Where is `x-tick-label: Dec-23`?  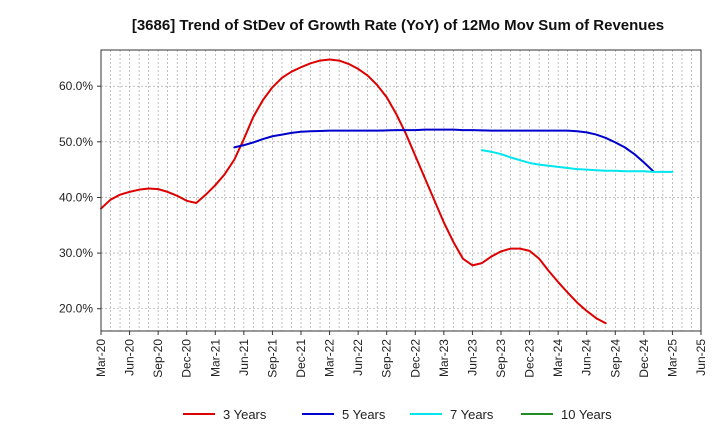 x-tick-label: Dec-23 is located at coordinates (530, 358).